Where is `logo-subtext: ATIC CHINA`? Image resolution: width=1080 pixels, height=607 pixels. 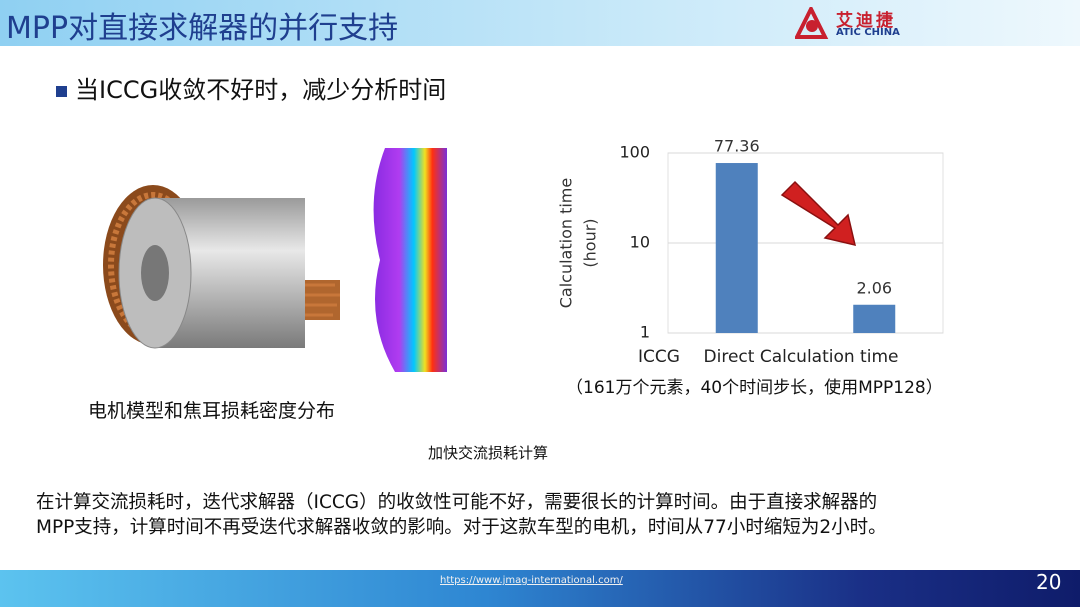 logo-subtext: ATIC CHINA is located at coordinates (868, 32).